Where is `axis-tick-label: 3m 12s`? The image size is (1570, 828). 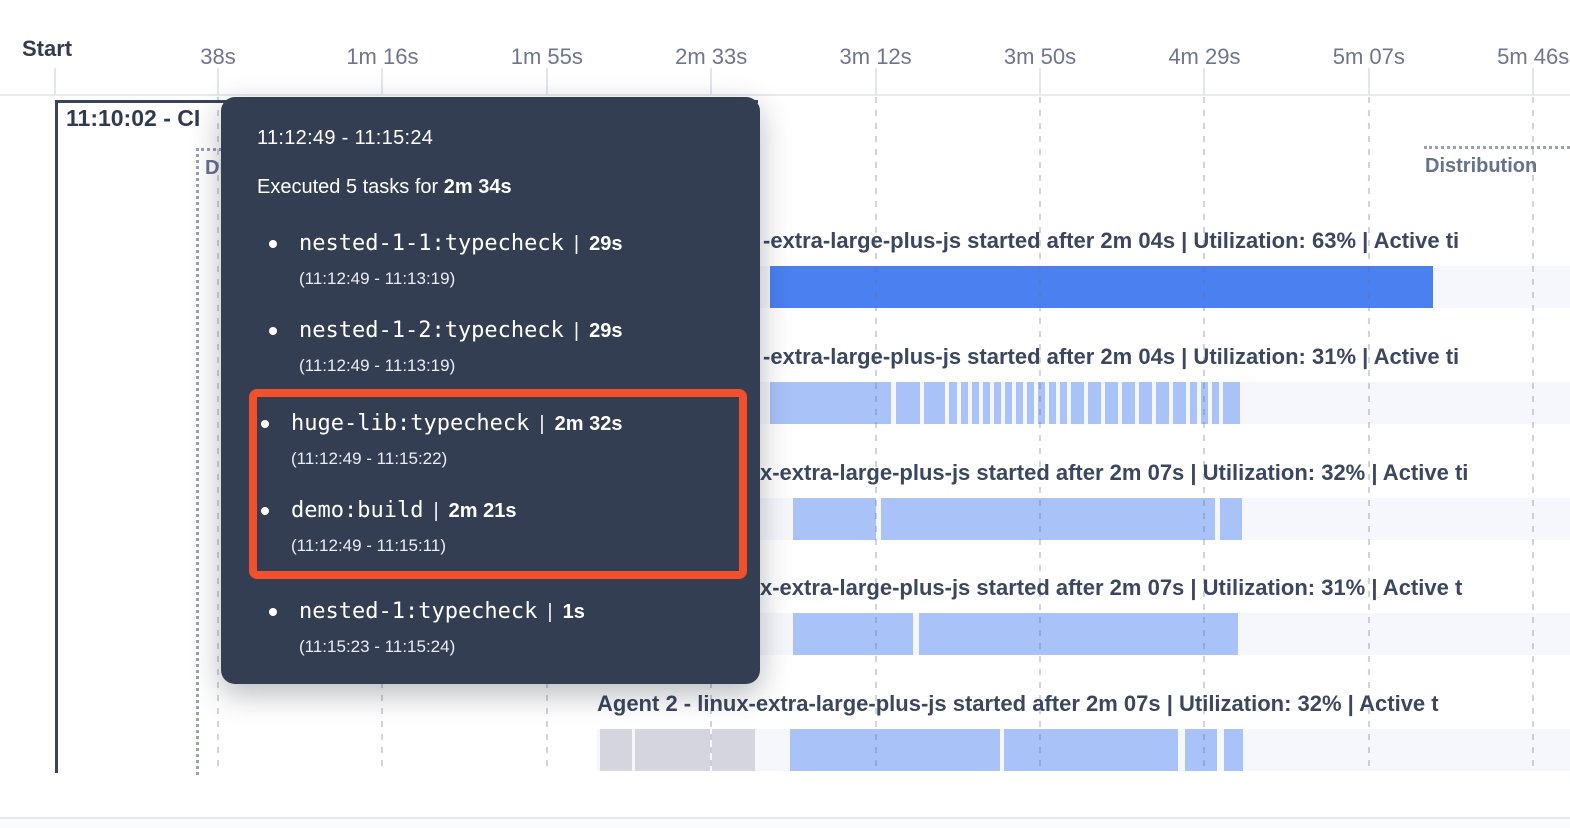
axis-tick-label: 3m 12s is located at coordinates (875, 56).